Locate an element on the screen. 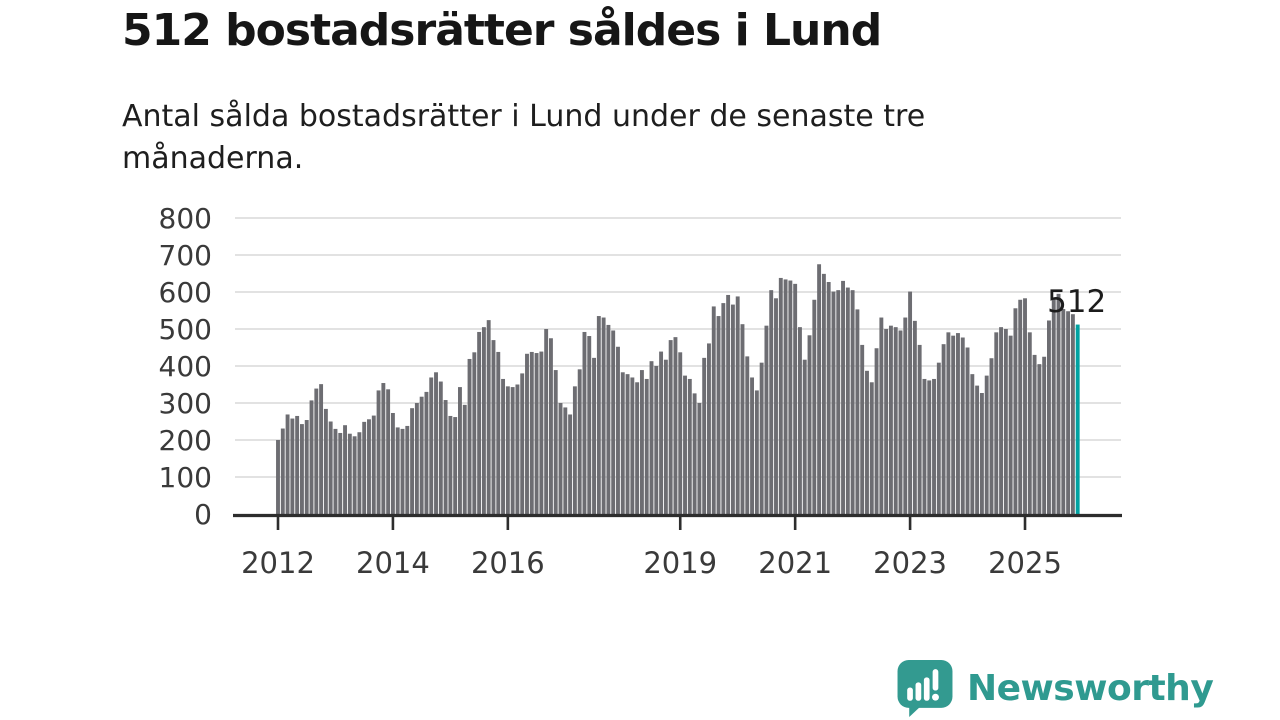  y-tick-label: 800 is located at coordinates (185, 218).